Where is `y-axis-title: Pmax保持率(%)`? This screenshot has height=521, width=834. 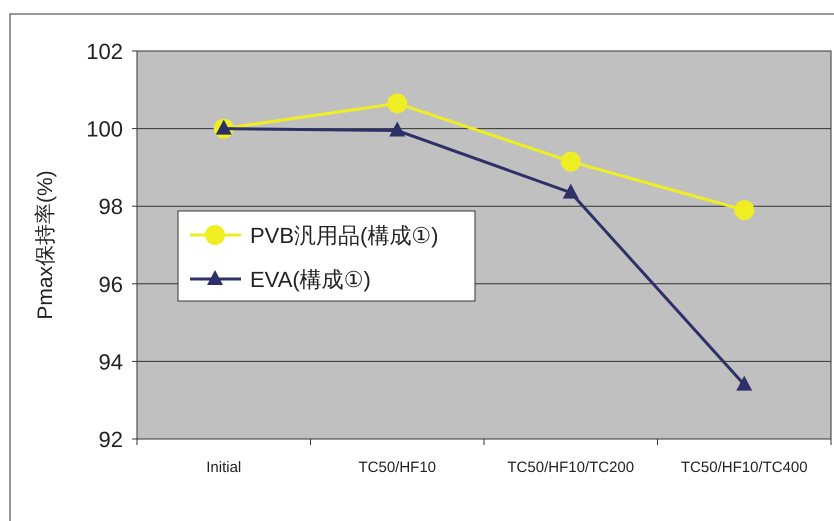
y-axis-title: Pmax保持率(%) is located at coordinates (45, 245).